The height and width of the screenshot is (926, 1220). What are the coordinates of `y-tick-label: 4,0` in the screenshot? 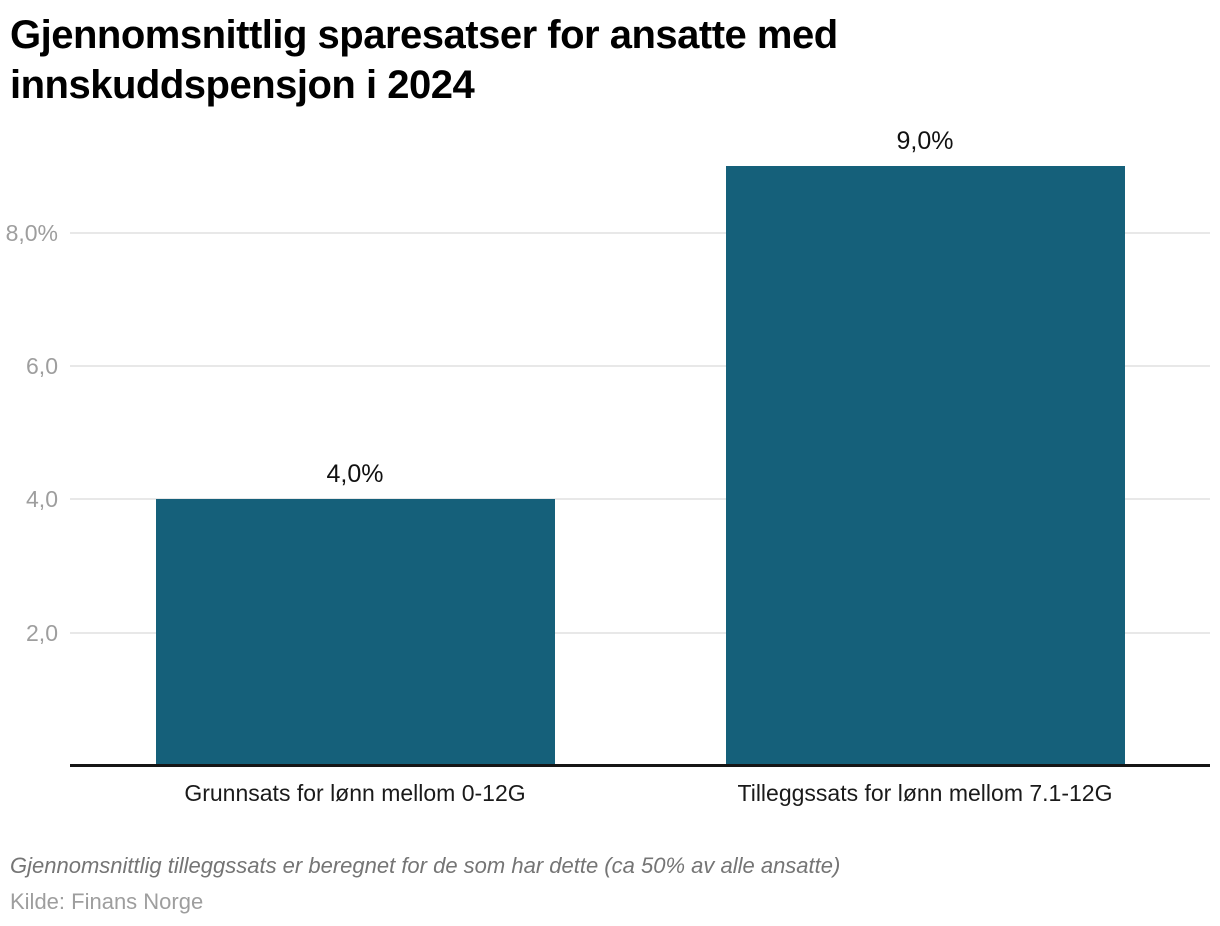 It's located at (42, 499).